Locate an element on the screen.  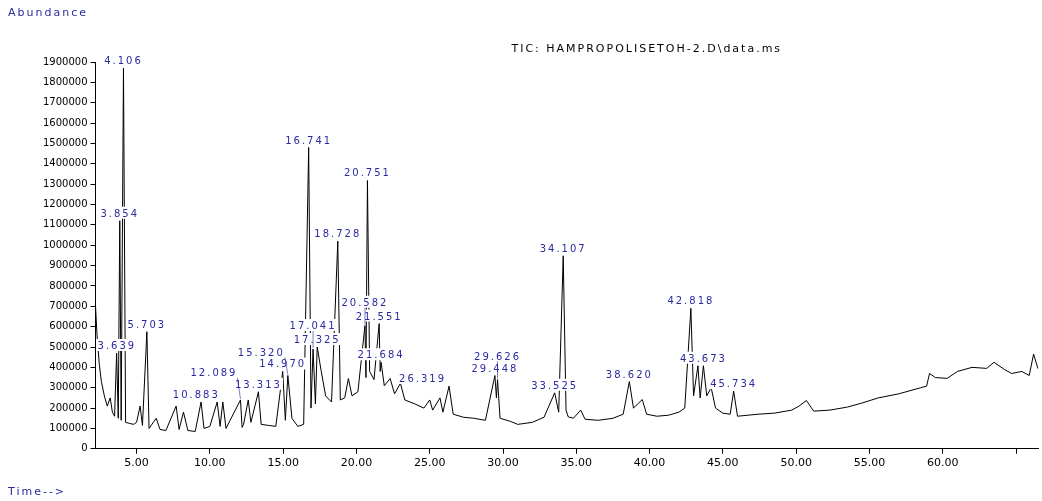
annotation: 20.582 is located at coordinates (365, 302).